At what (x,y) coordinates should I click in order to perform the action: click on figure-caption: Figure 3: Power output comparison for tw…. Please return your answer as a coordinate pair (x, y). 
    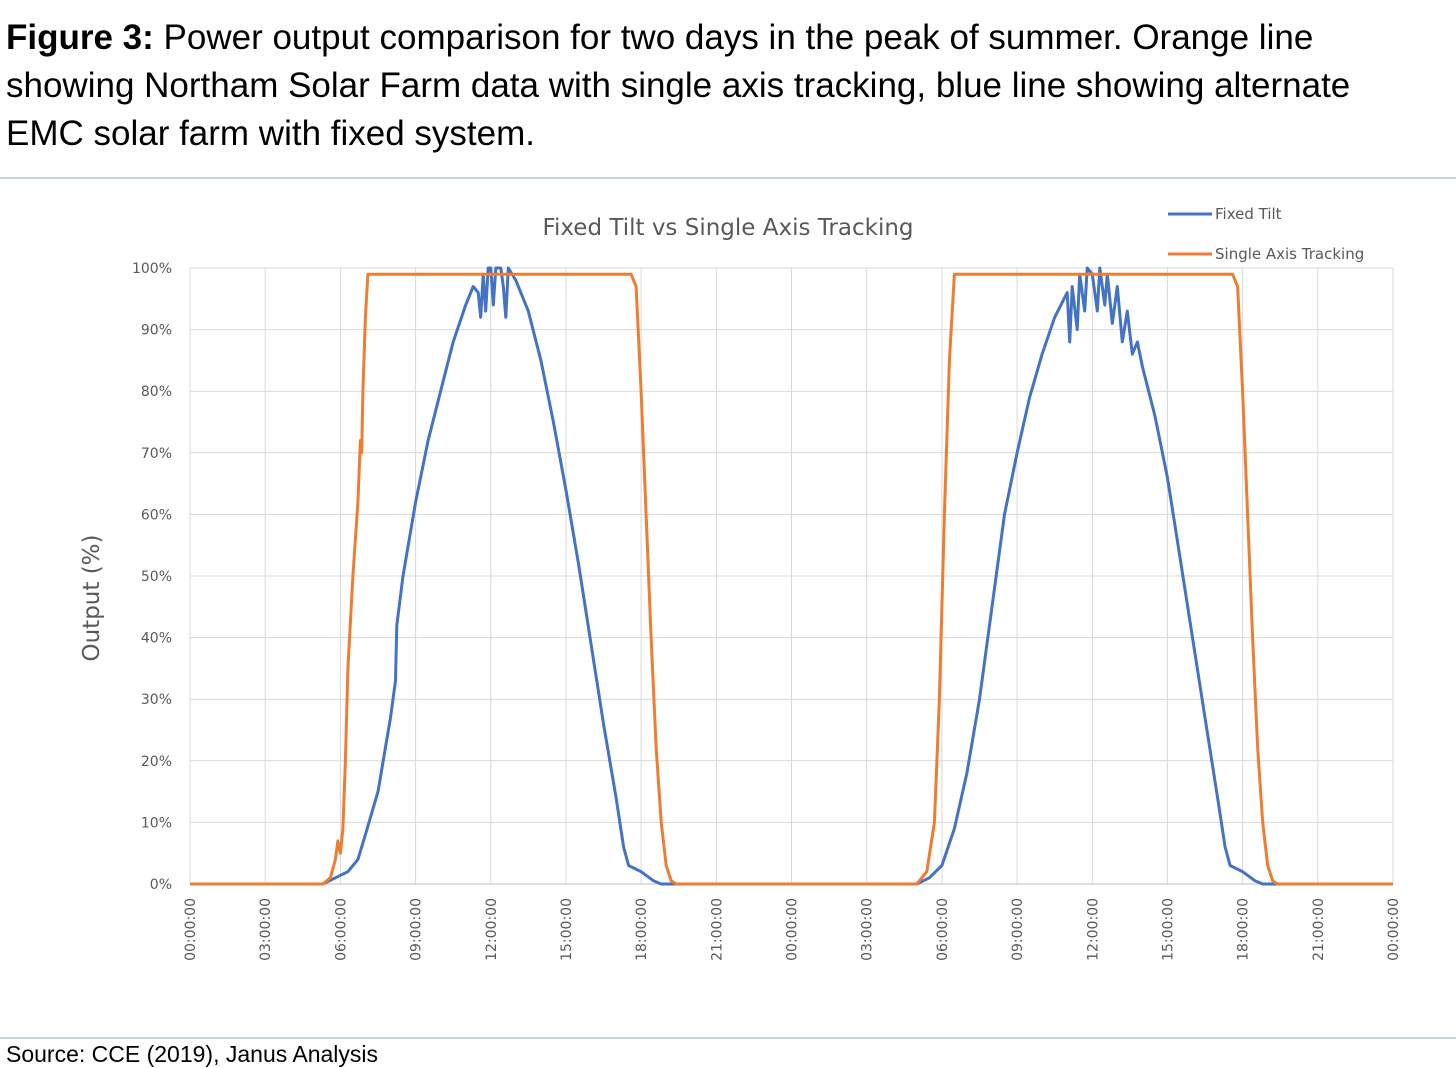
    Looking at the image, I should click on (721, 86).